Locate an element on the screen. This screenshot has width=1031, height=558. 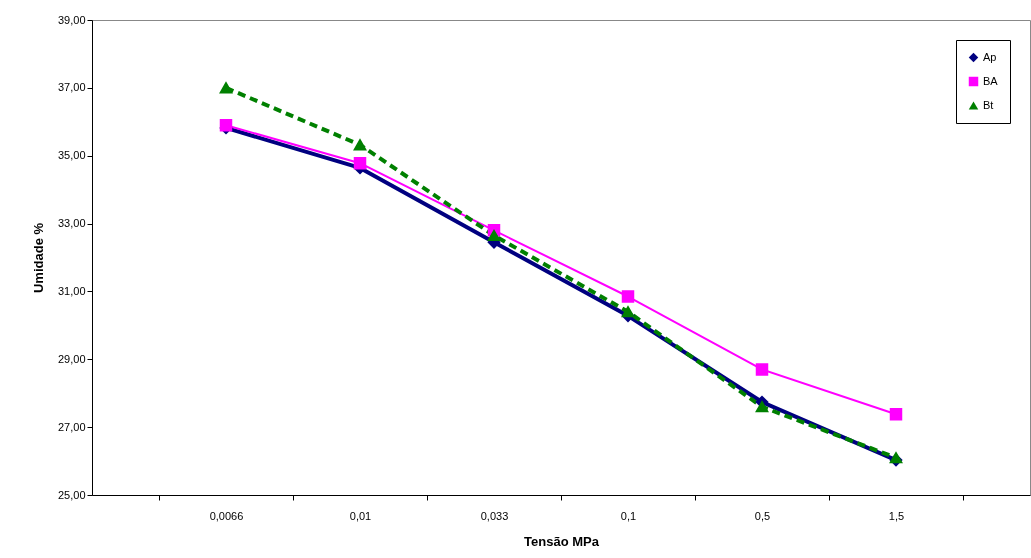
x-tick-label: 0,033 is located at coordinates (494, 515).